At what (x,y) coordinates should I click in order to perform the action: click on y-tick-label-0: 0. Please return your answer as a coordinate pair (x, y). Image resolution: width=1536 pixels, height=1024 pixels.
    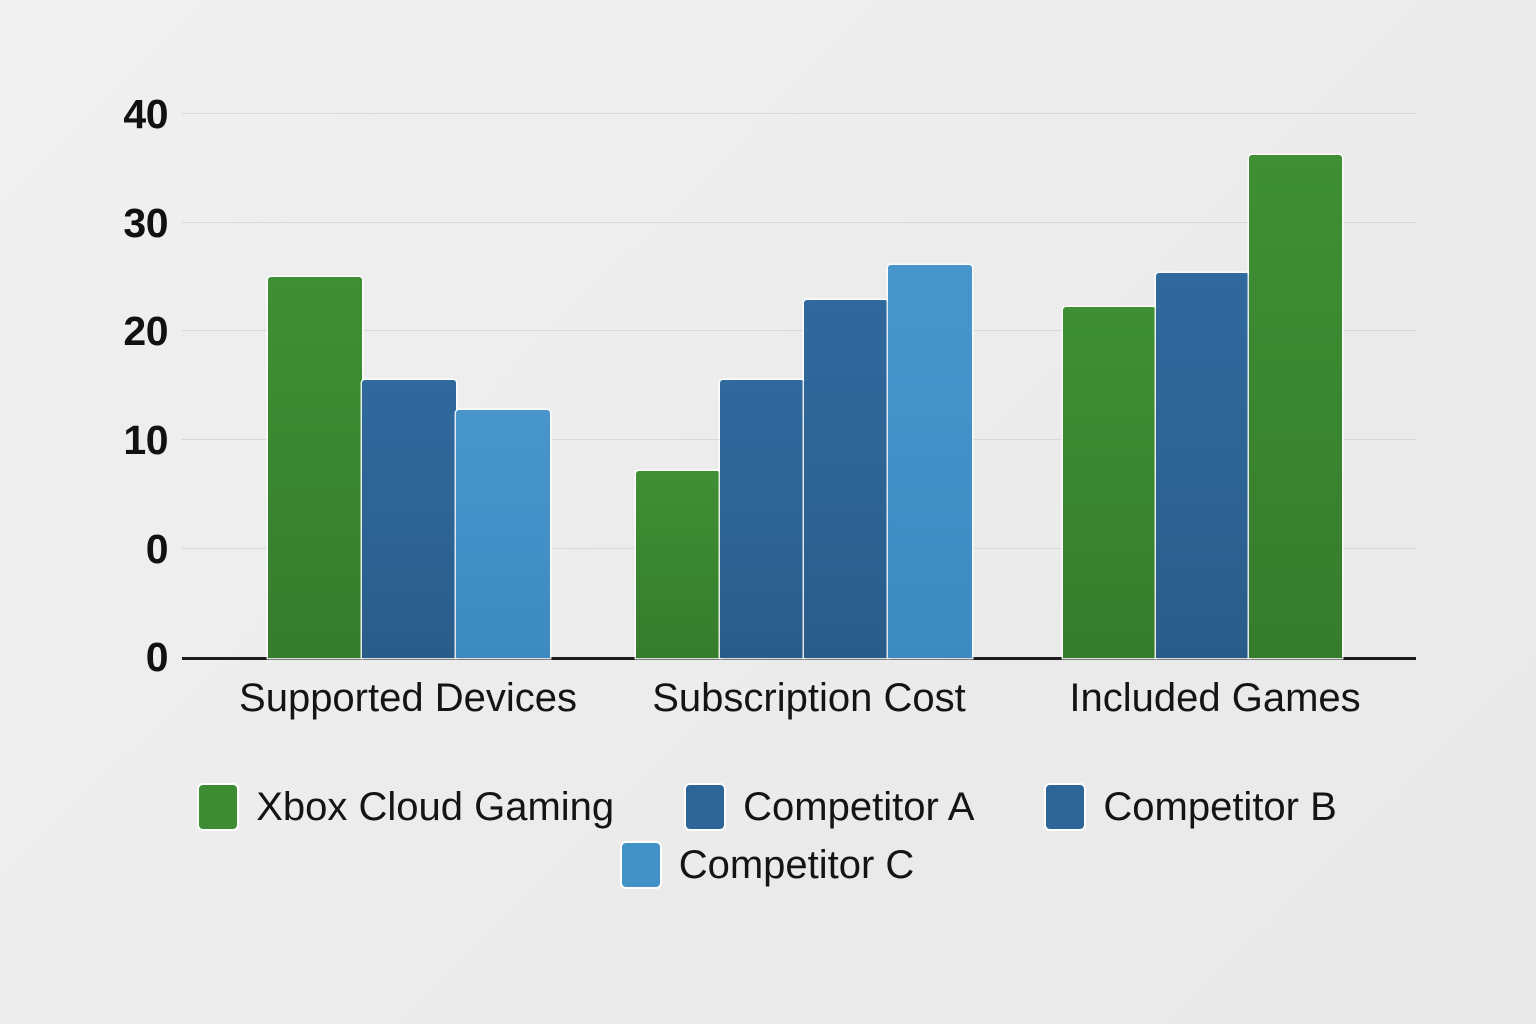
    Looking at the image, I should click on (157, 549).